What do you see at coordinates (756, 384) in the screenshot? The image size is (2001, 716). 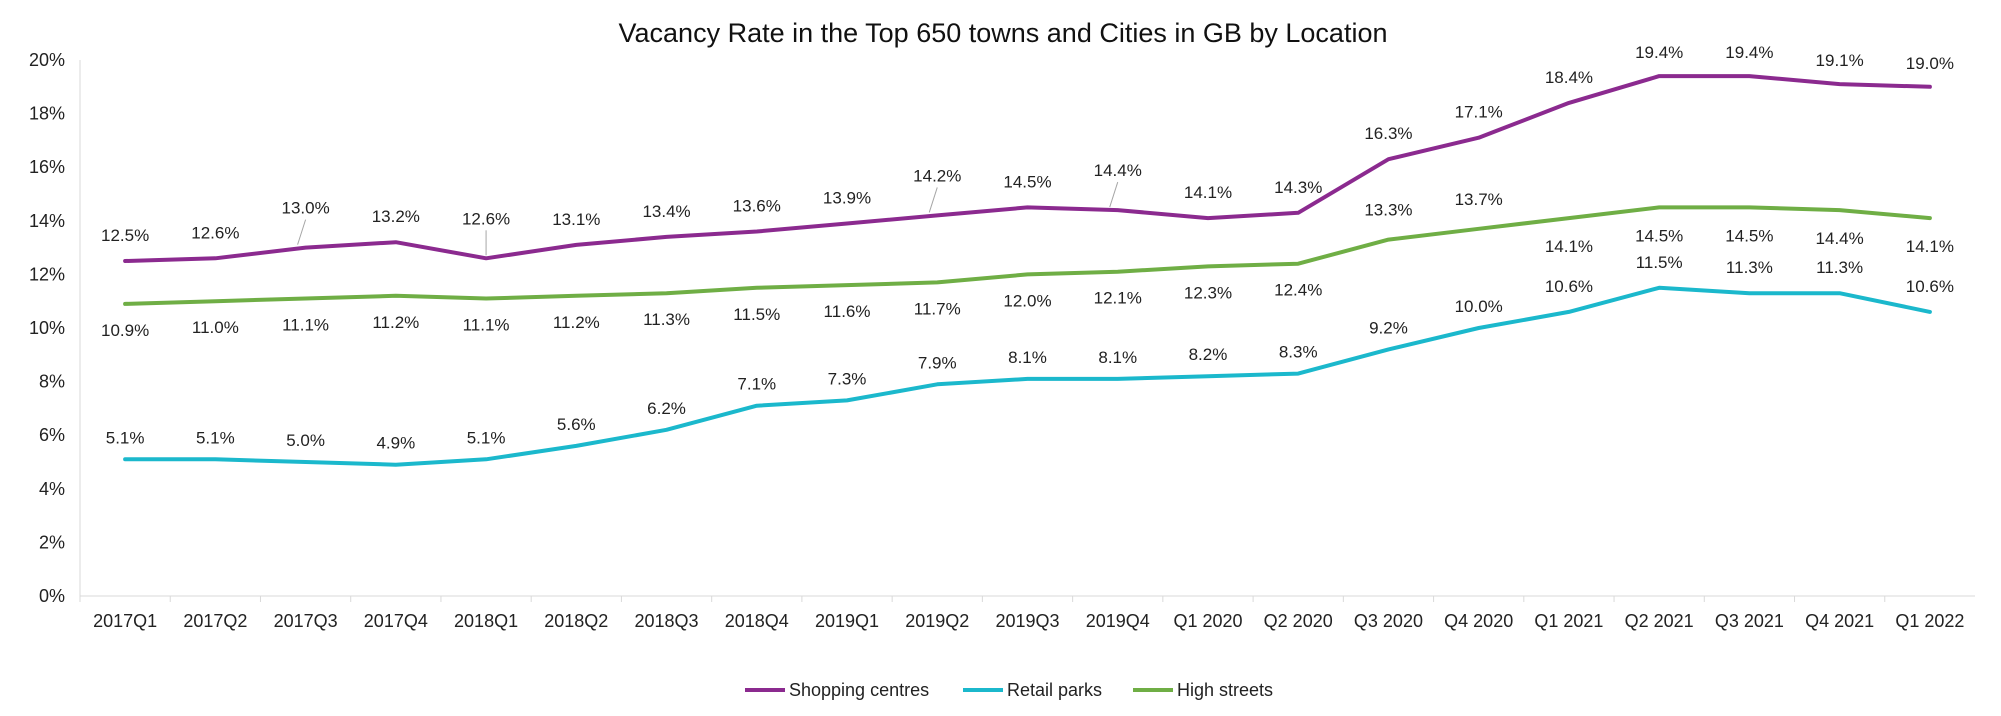 I see `data-label: 7.1%` at bounding box center [756, 384].